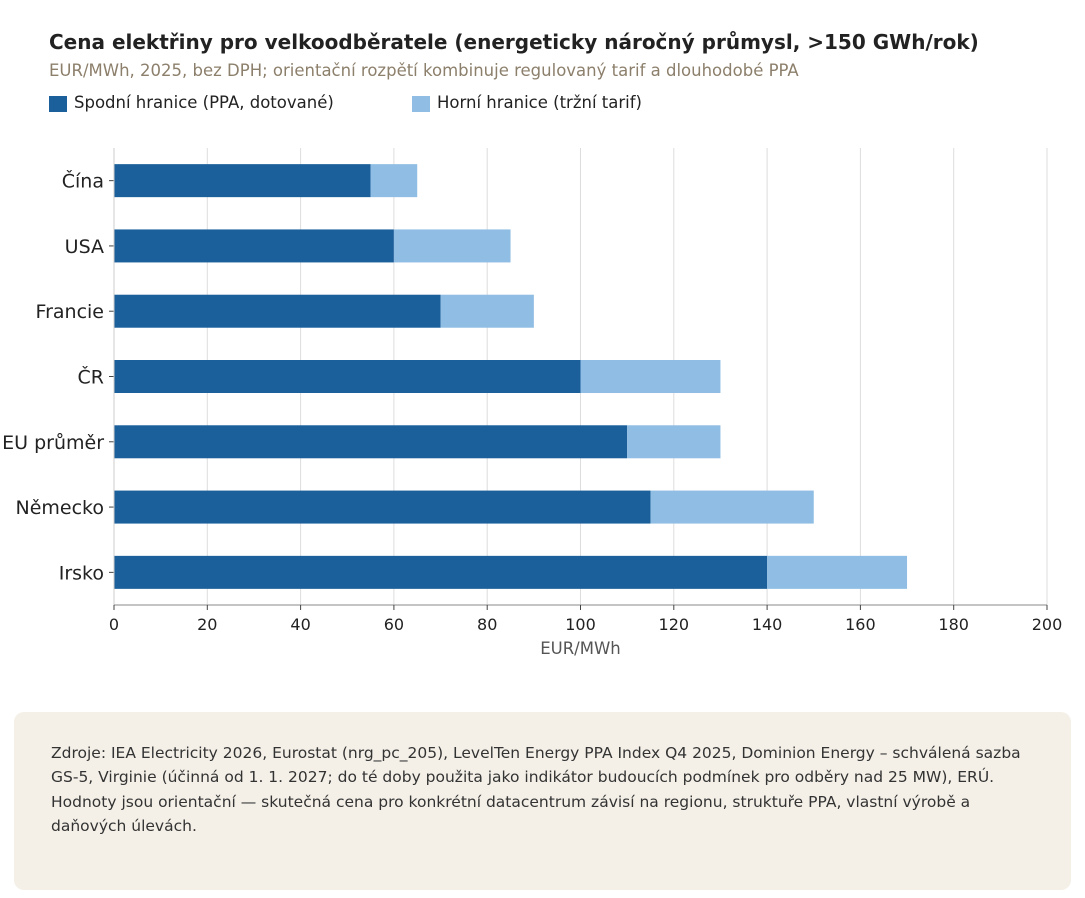 Image resolution: width=1085 pixels, height=898 pixels. What do you see at coordinates (1047, 624) in the screenshot?
I see `x-tick-label: 200` at bounding box center [1047, 624].